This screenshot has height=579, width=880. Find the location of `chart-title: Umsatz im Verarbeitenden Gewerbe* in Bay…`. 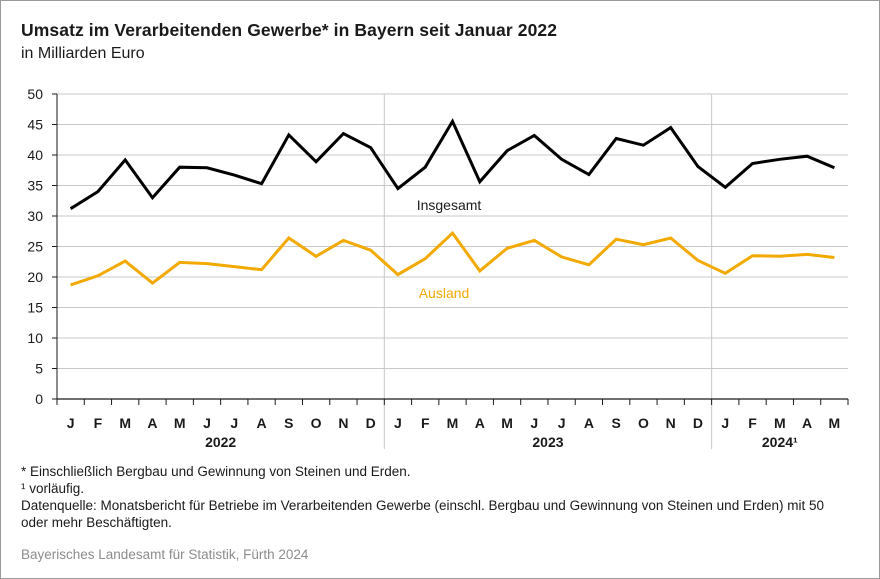

chart-title: Umsatz im Verarbeitenden Gewerbe* in Bay… is located at coordinates (289, 30).